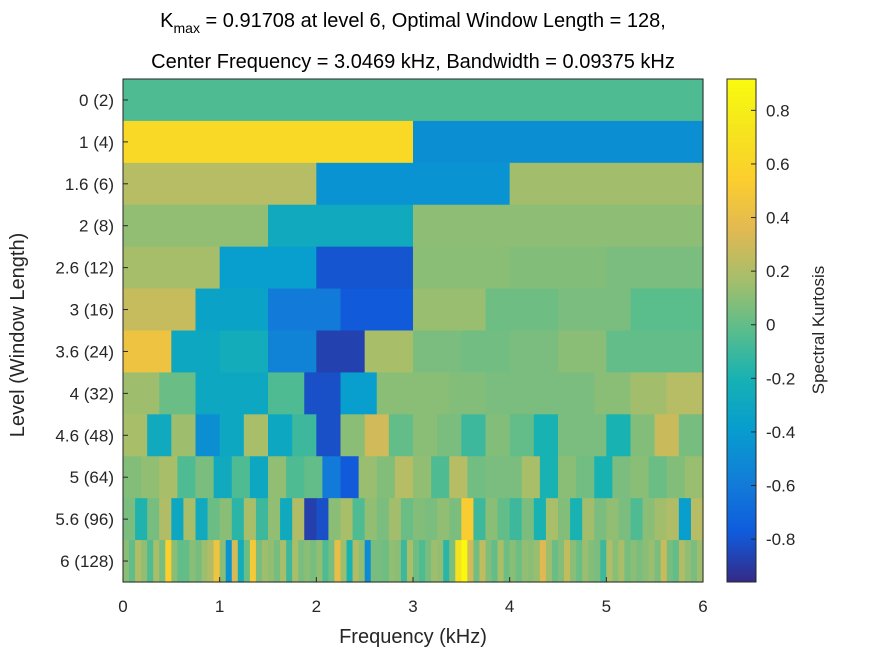 Image resolution: width=875 pixels, height=661 pixels. What do you see at coordinates (84, 351) in the screenshot?
I see `y-tick-label: 3.6 (24)` at bounding box center [84, 351].